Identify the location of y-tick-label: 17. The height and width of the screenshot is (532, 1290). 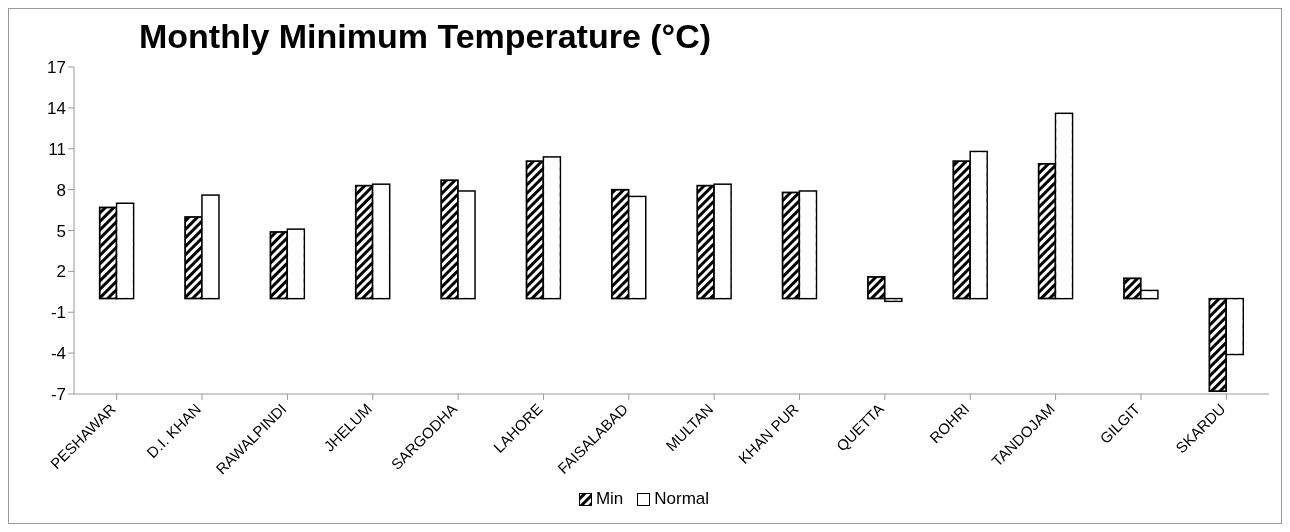
(56, 68).